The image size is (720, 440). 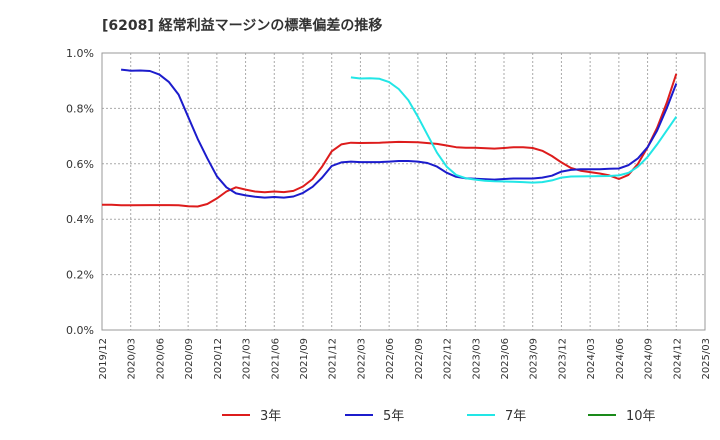 I want to click on y-tick-label: 0.8%, so click(x=80, y=108).